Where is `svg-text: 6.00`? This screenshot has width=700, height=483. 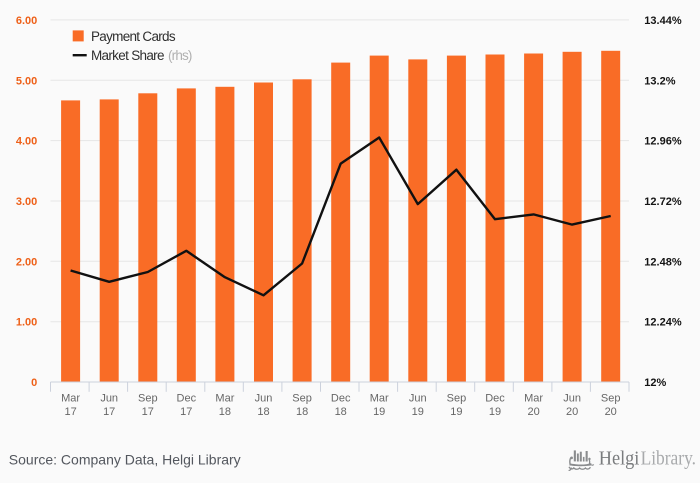
svg-text: 6.00 is located at coordinates (26, 21).